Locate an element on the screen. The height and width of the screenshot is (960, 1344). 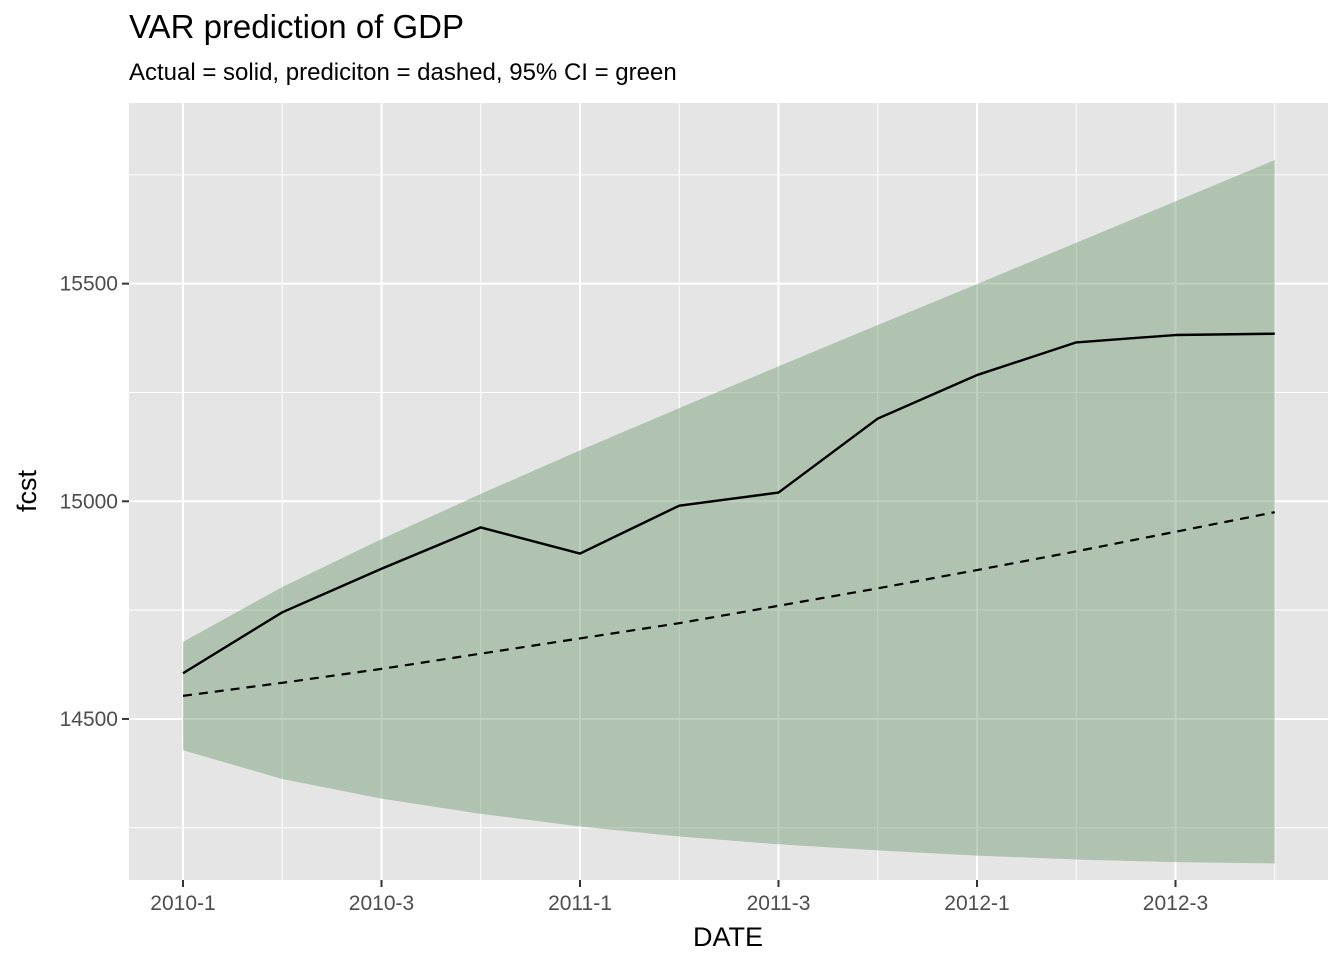
x-tick-label: 2011-3 is located at coordinates (779, 903).